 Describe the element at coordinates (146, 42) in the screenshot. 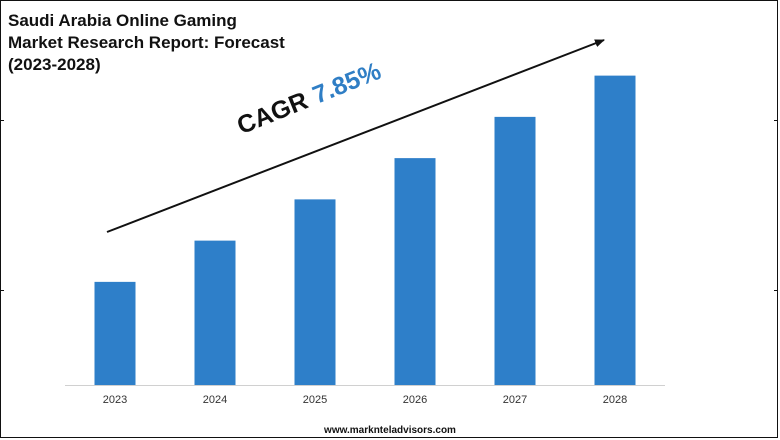

I see `title-line-2: Market Research Report: Forecast` at that location.